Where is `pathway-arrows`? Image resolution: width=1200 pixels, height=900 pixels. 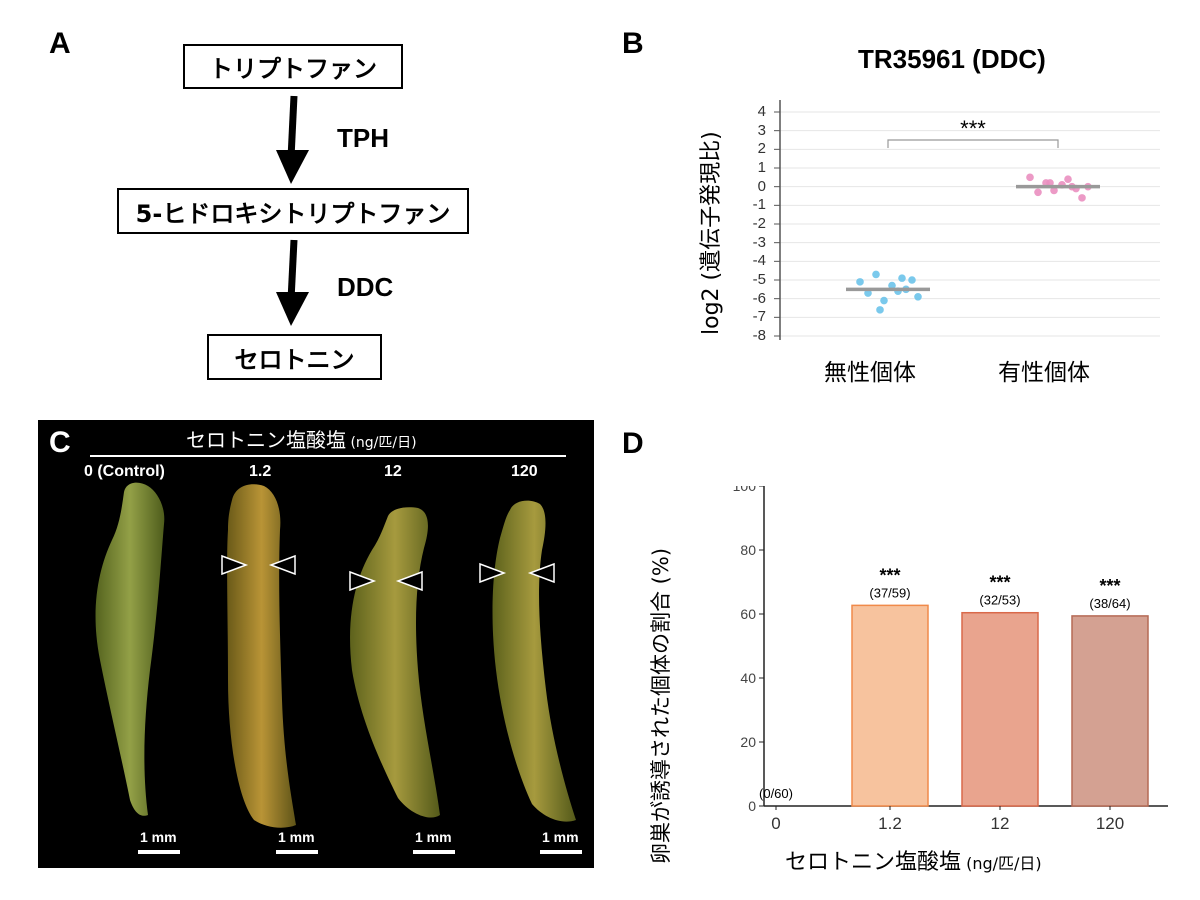 pathway-arrows is located at coordinates (292, 210).